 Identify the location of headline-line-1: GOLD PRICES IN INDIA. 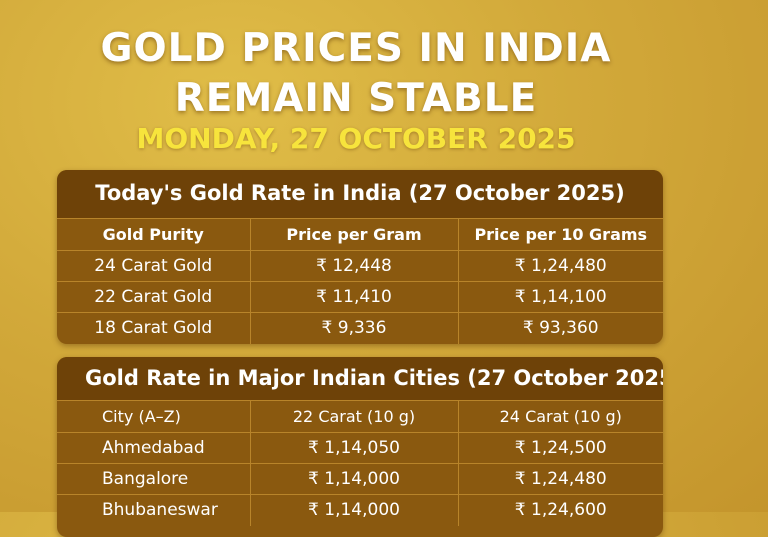
(356, 48).